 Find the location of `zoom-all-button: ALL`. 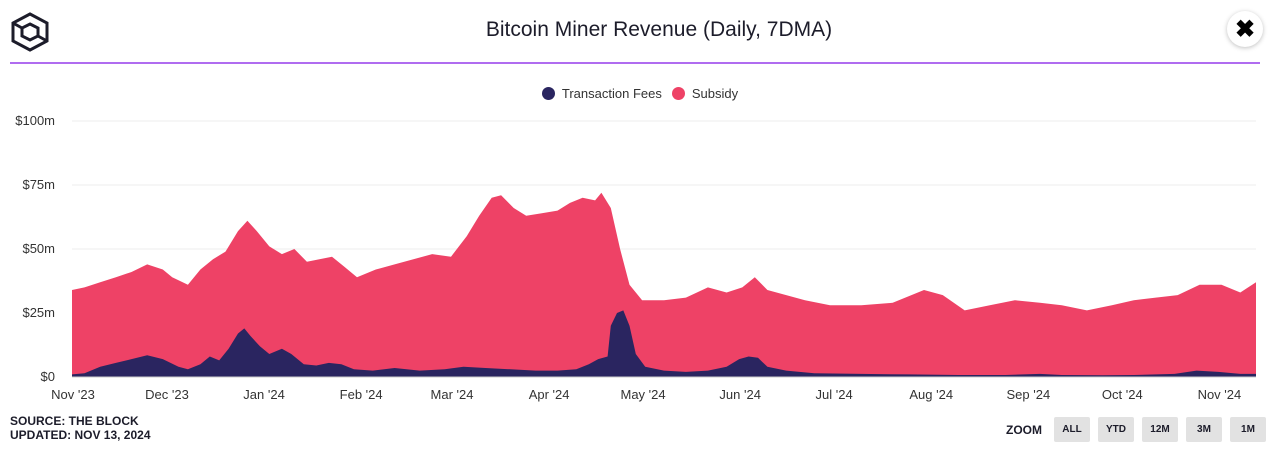

zoom-all-button: ALL is located at coordinates (1072, 429).